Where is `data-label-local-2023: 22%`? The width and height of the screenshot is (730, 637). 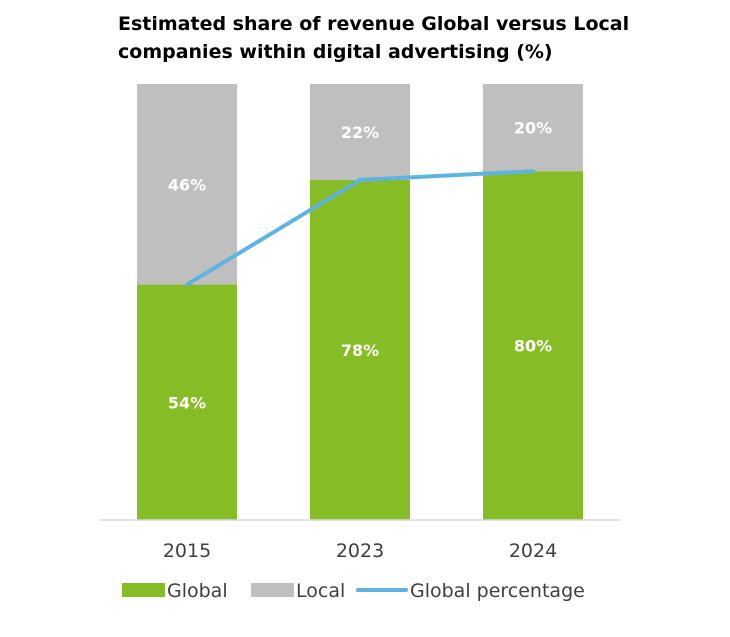
data-label-local-2023: 22% is located at coordinates (360, 132).